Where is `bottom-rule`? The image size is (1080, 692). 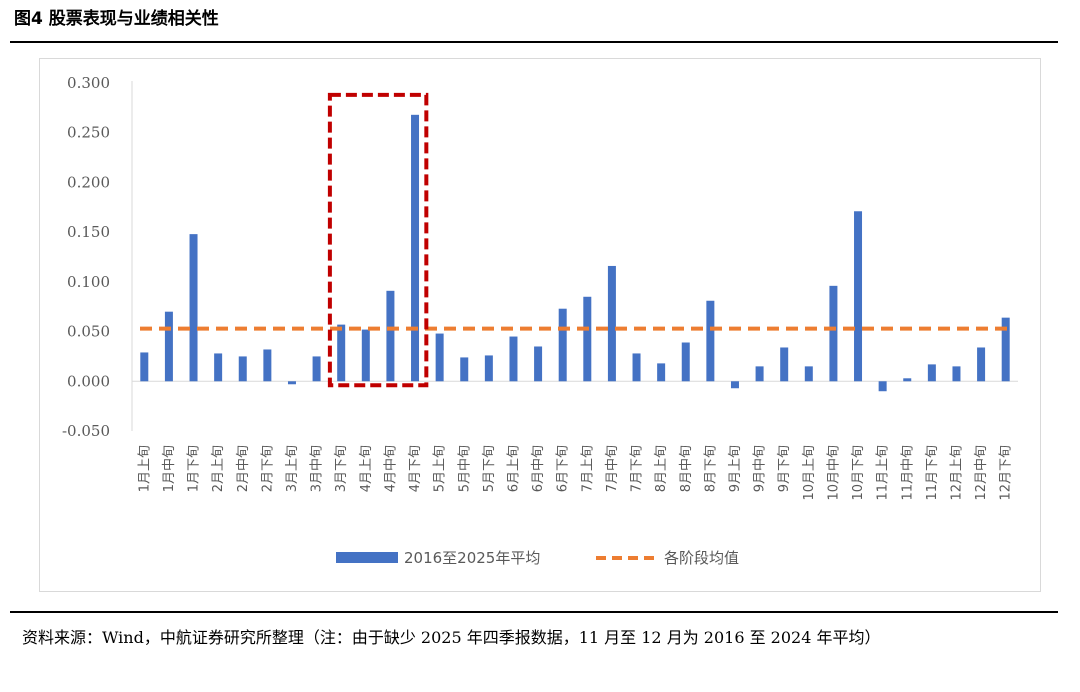
bottom-rule is located at coordinates (534, 612).